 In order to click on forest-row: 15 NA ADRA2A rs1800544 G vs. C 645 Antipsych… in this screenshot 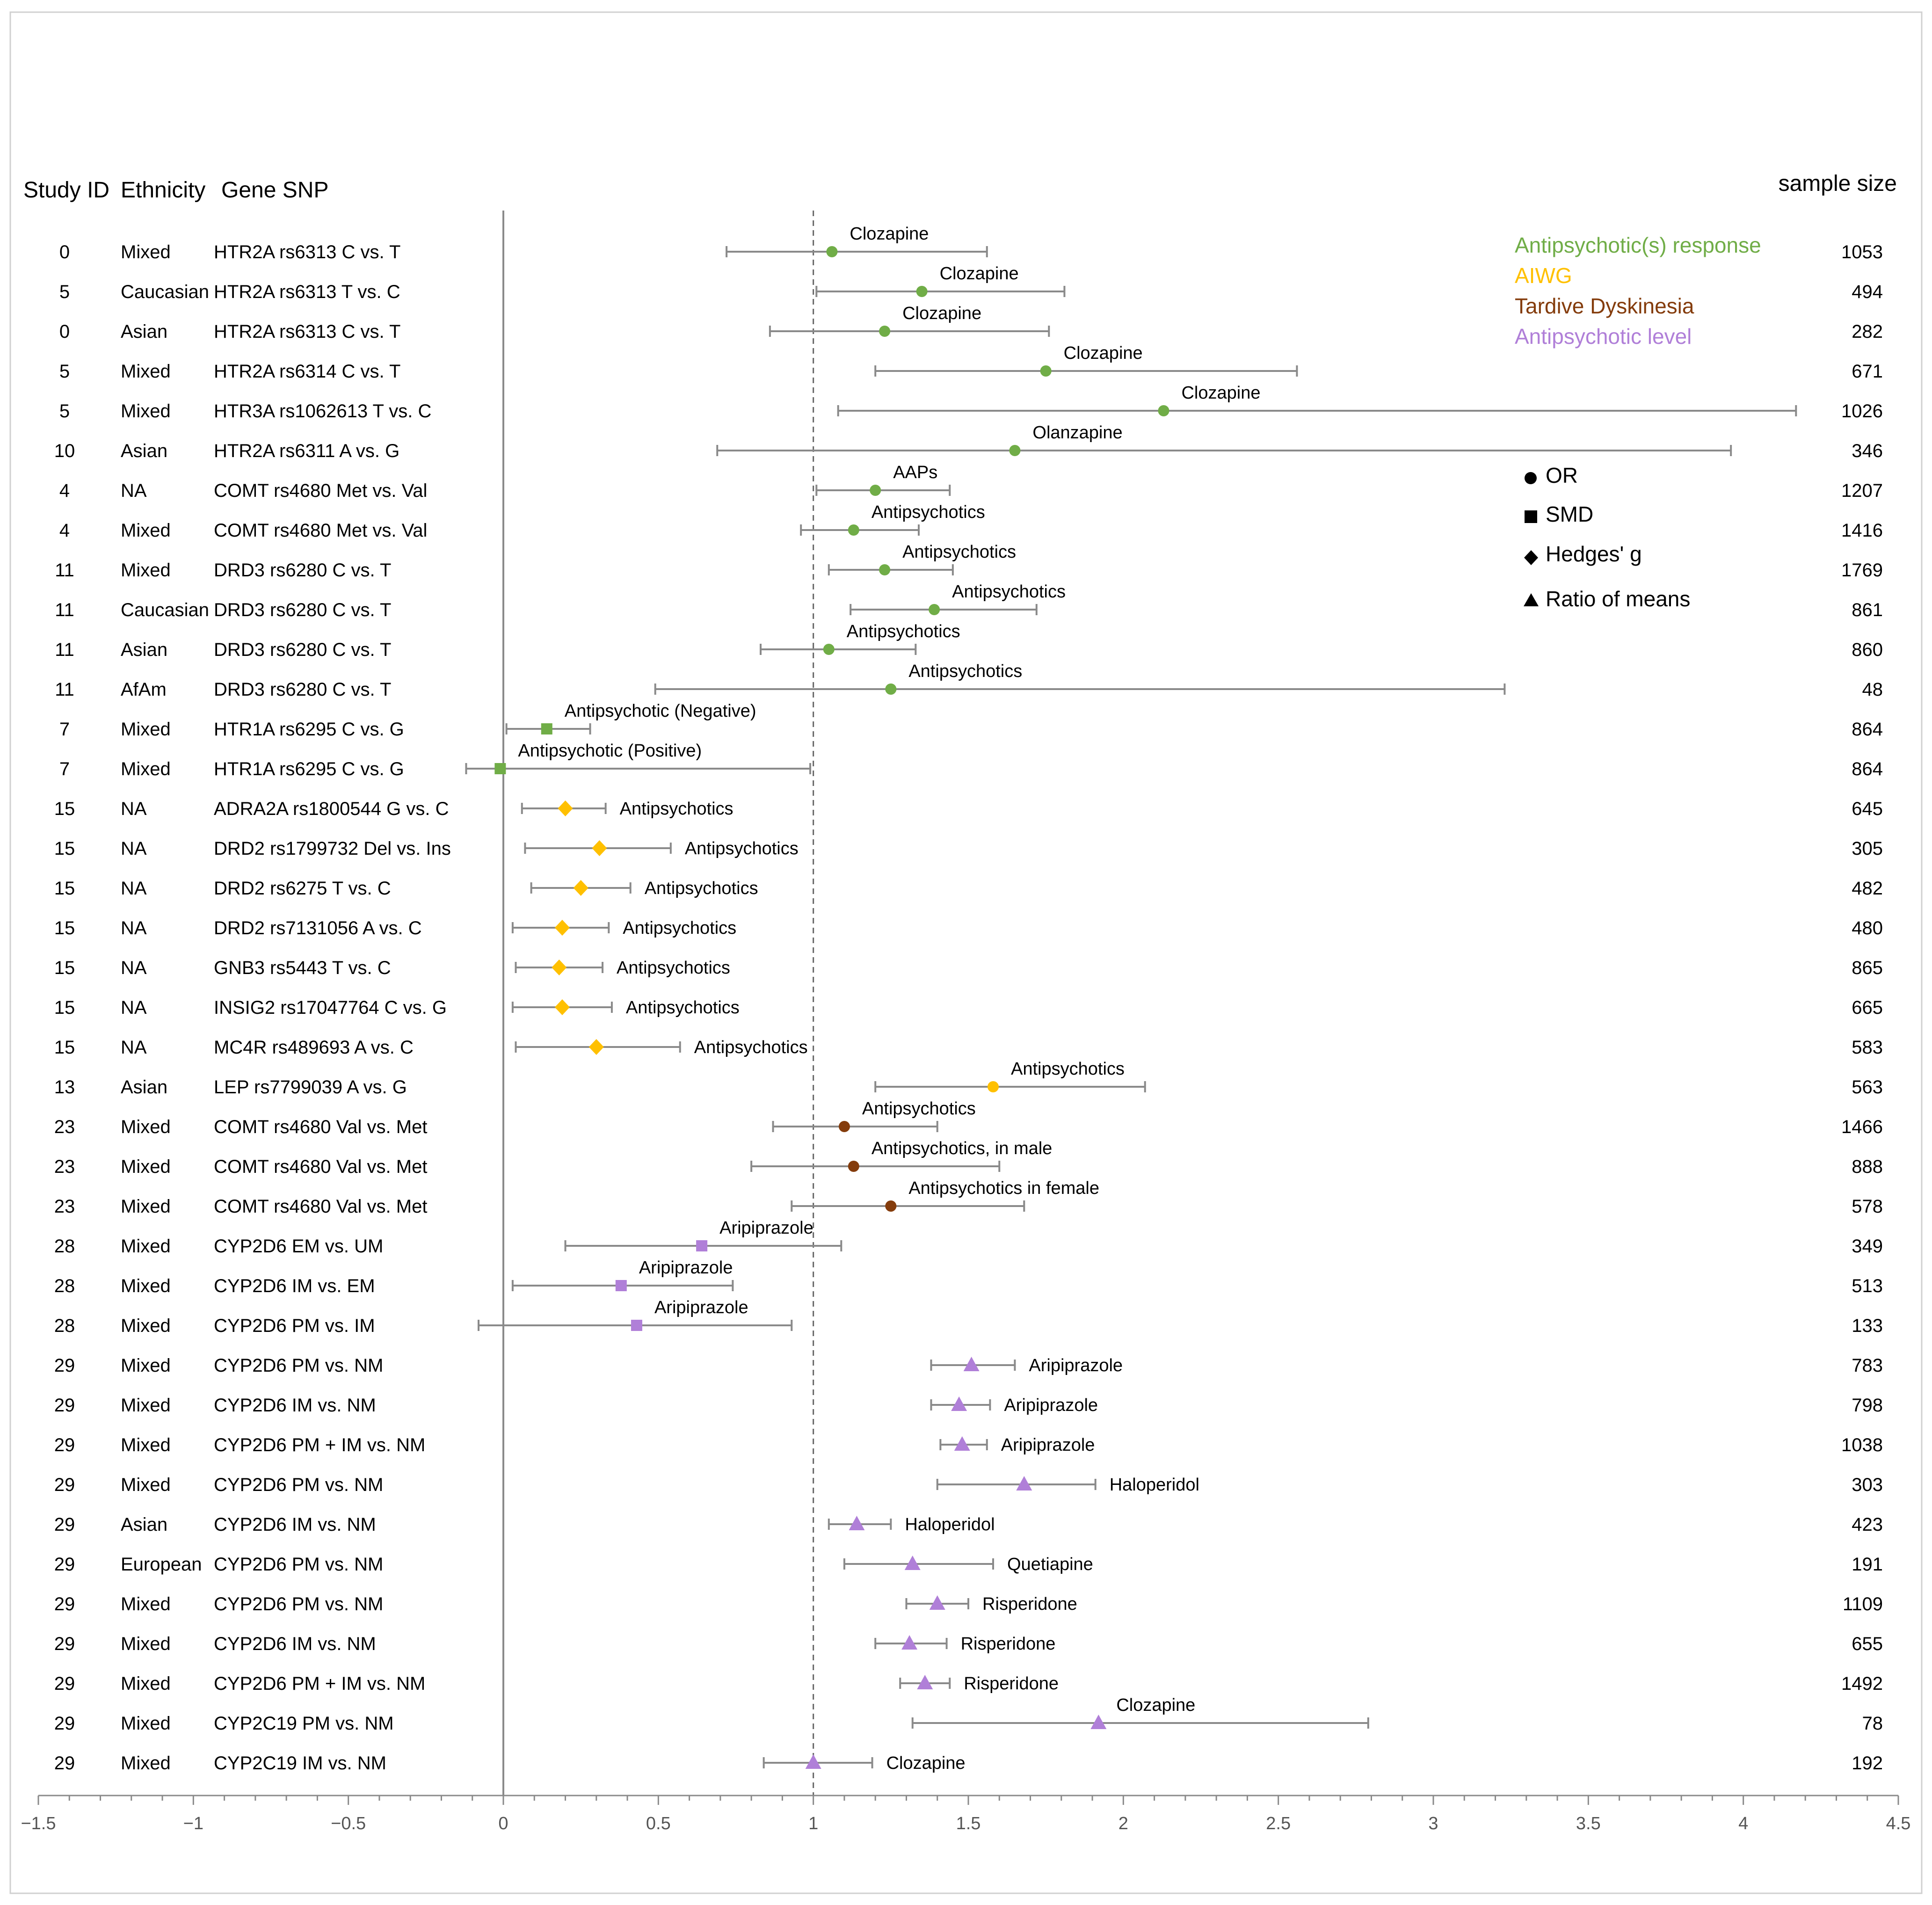, I will do `click(969, 809)`.